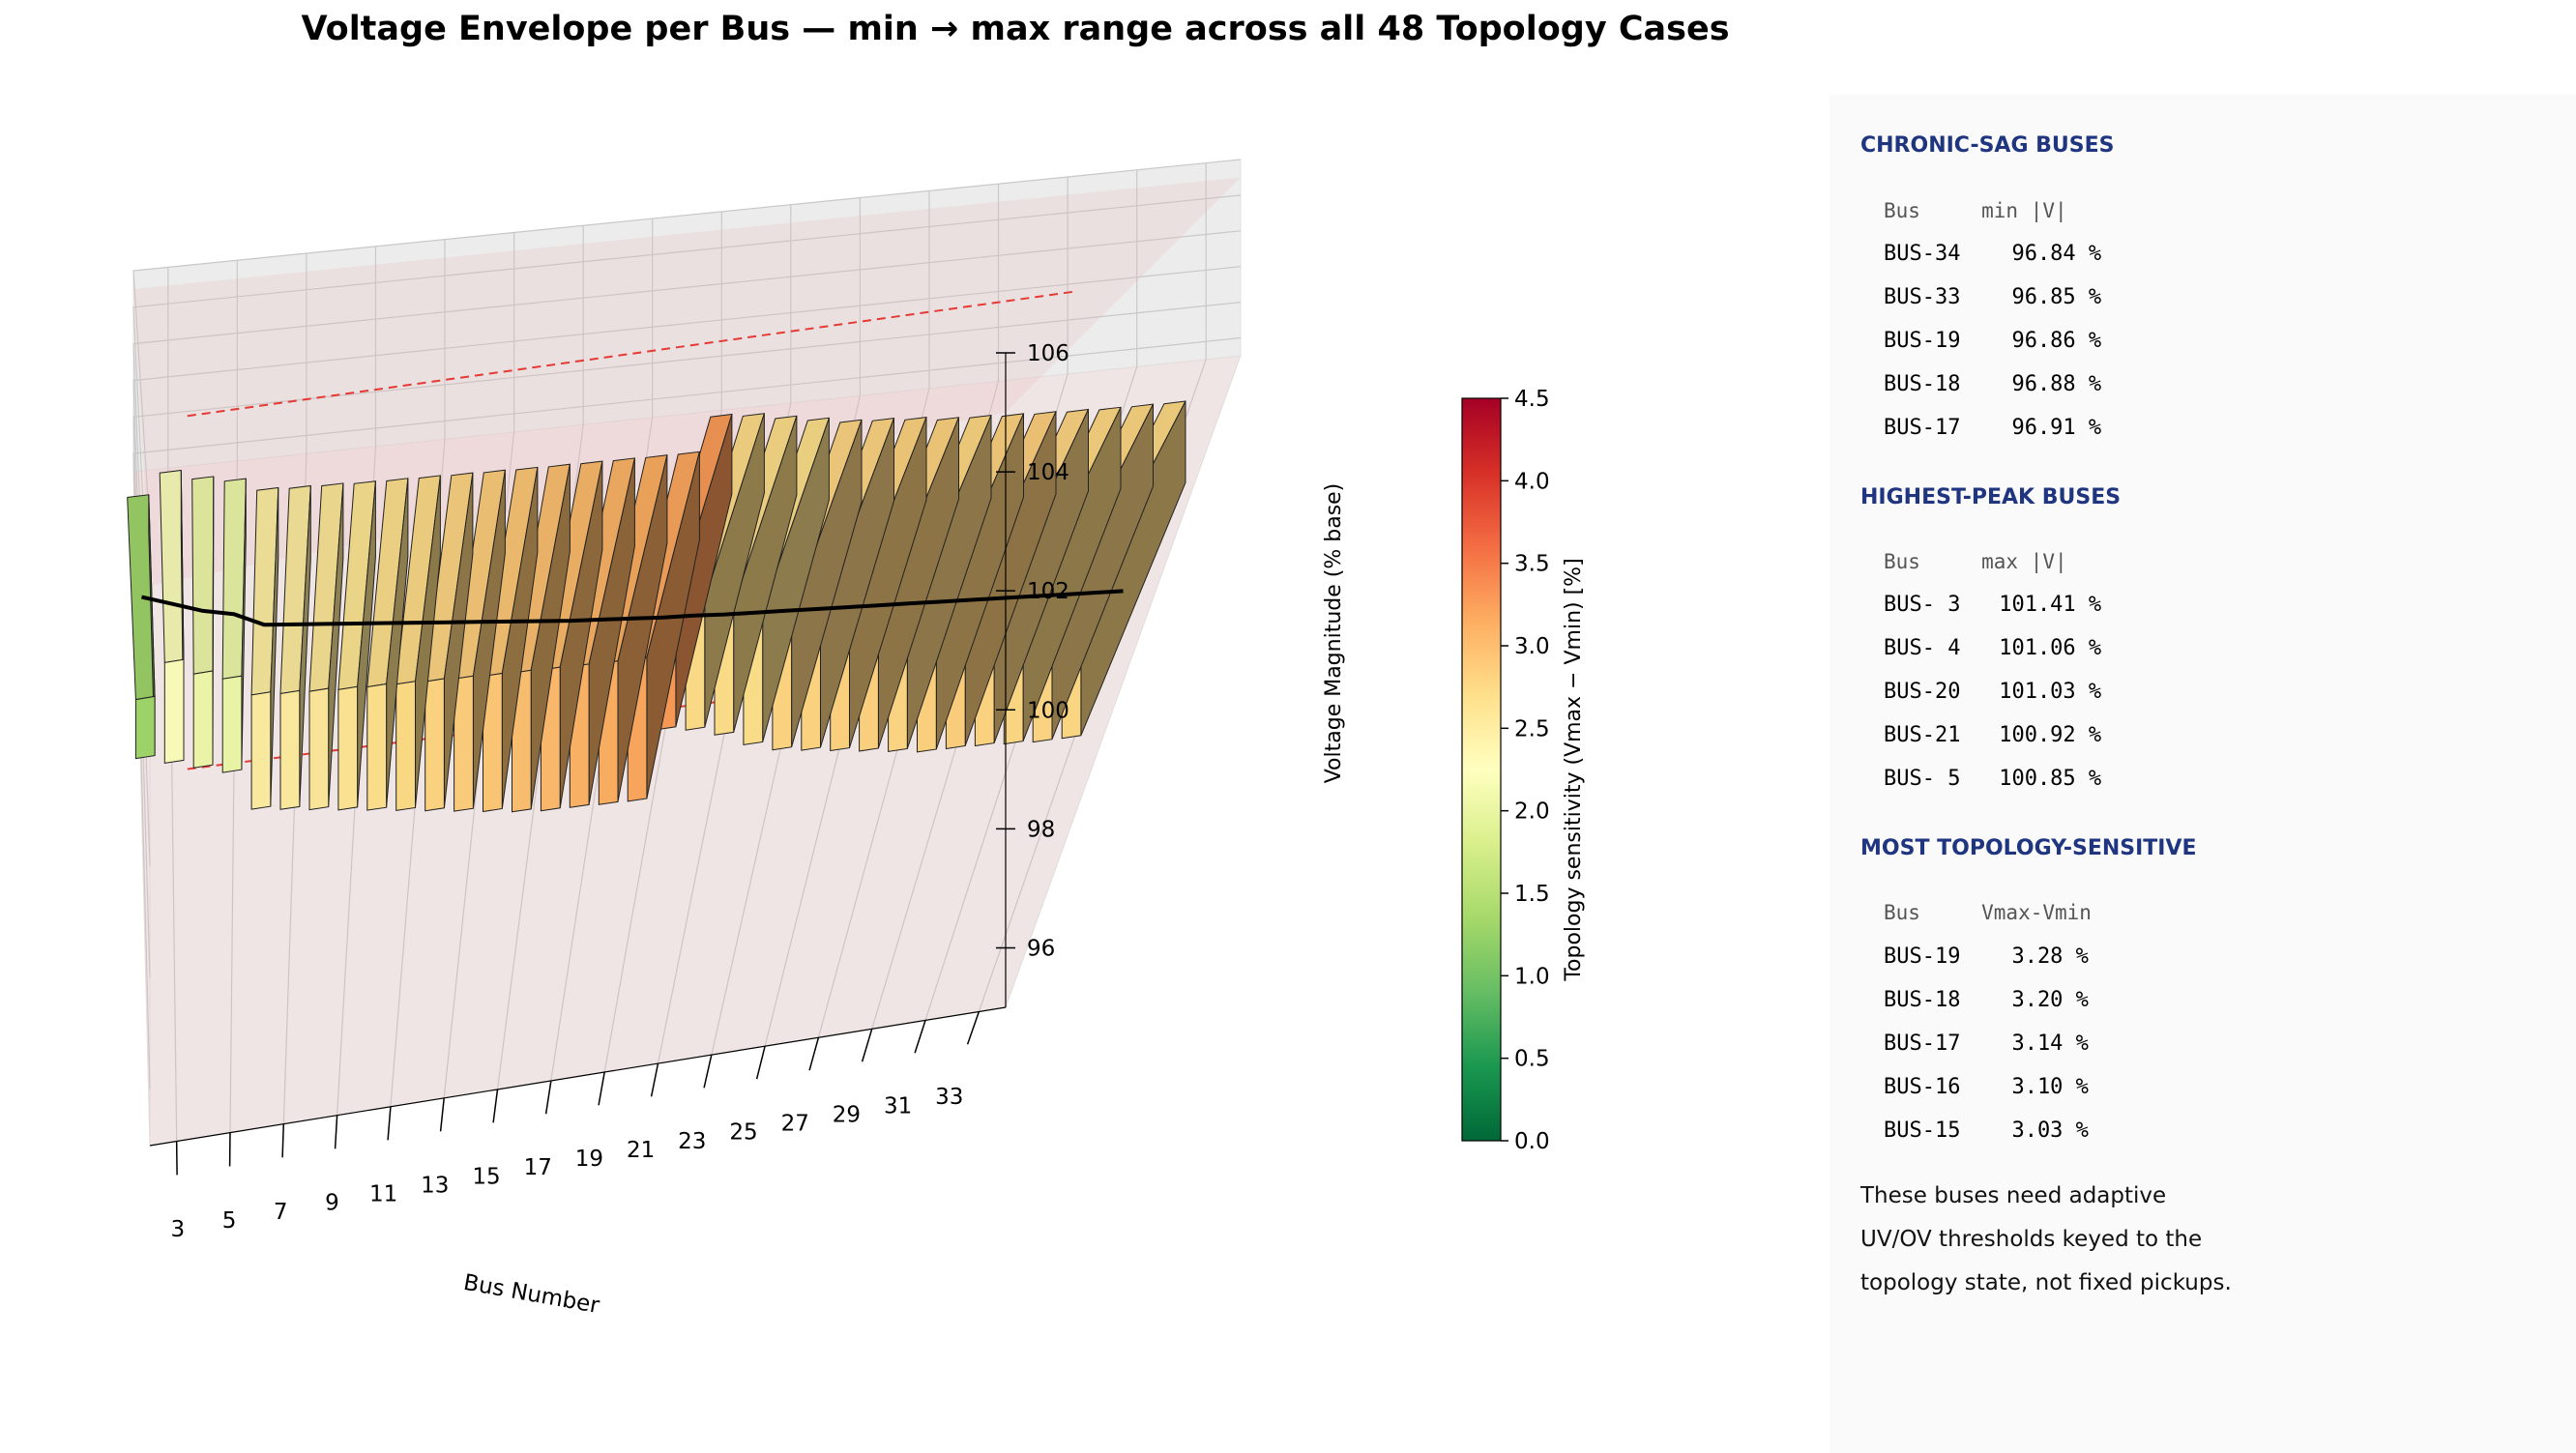 This screenshot has width=2576, height=1453. Describe the element at coordinates (2028, 848) in the screenshot. I see `section-title-sensitive: MOST TOPOLOGY-SENSITIVE` at that location.